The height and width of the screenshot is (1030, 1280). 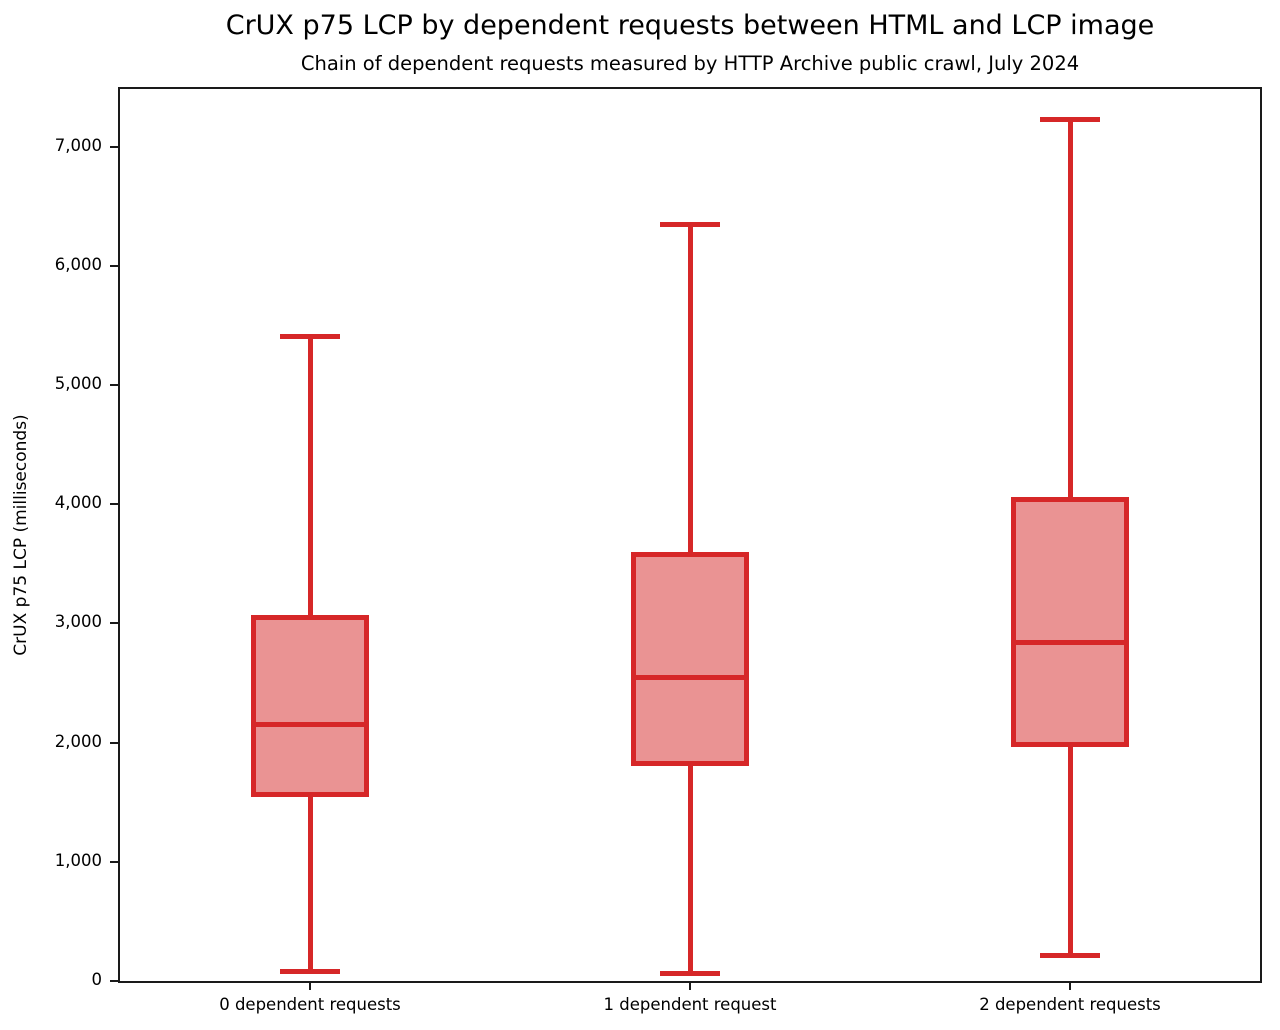 I want to click on x-tick-label: 2 dependent requests, so click(x=1070, y=1004).